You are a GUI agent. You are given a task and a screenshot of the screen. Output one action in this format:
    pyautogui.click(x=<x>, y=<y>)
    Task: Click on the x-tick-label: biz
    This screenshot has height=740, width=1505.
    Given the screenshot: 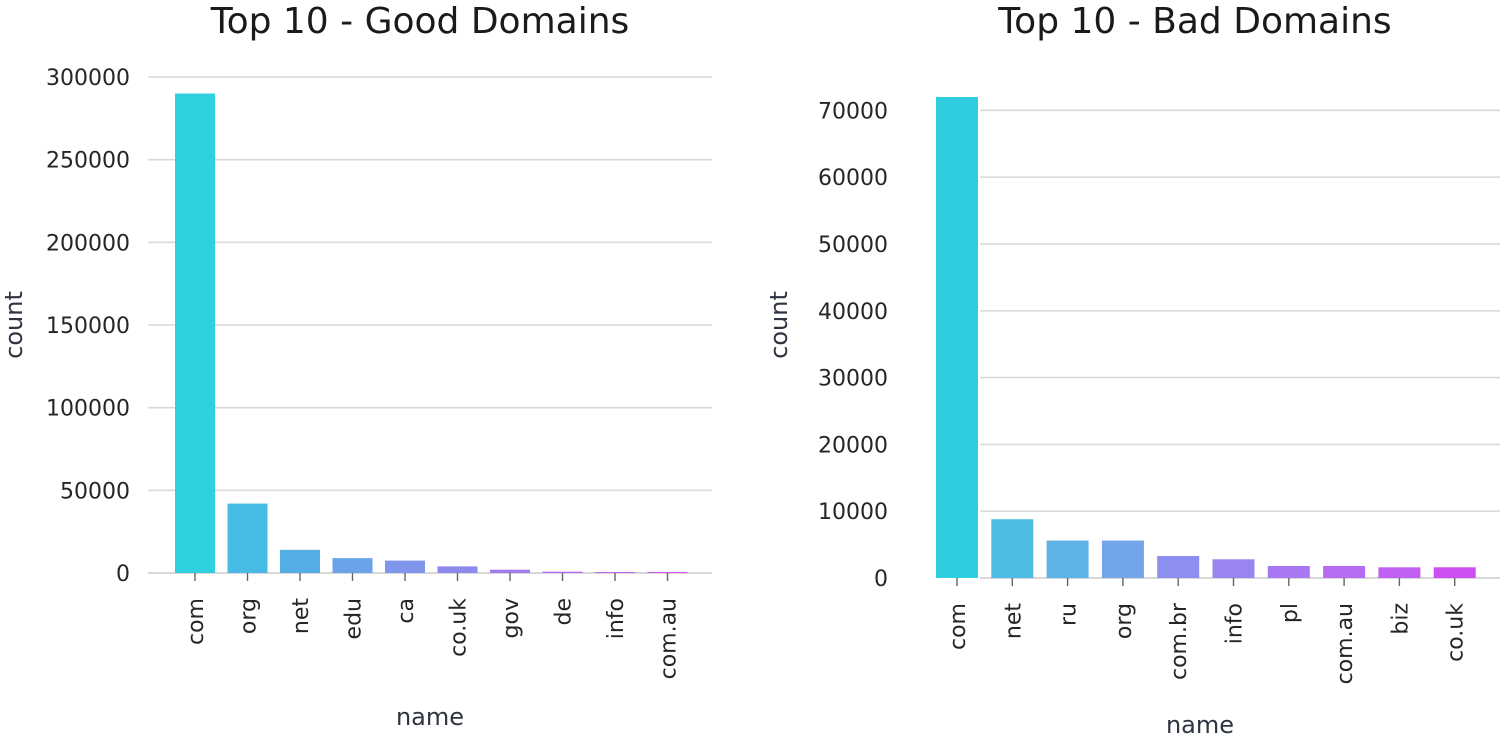 What is the action you would take?
    pyautogui.click(x=1400, y=619)
    